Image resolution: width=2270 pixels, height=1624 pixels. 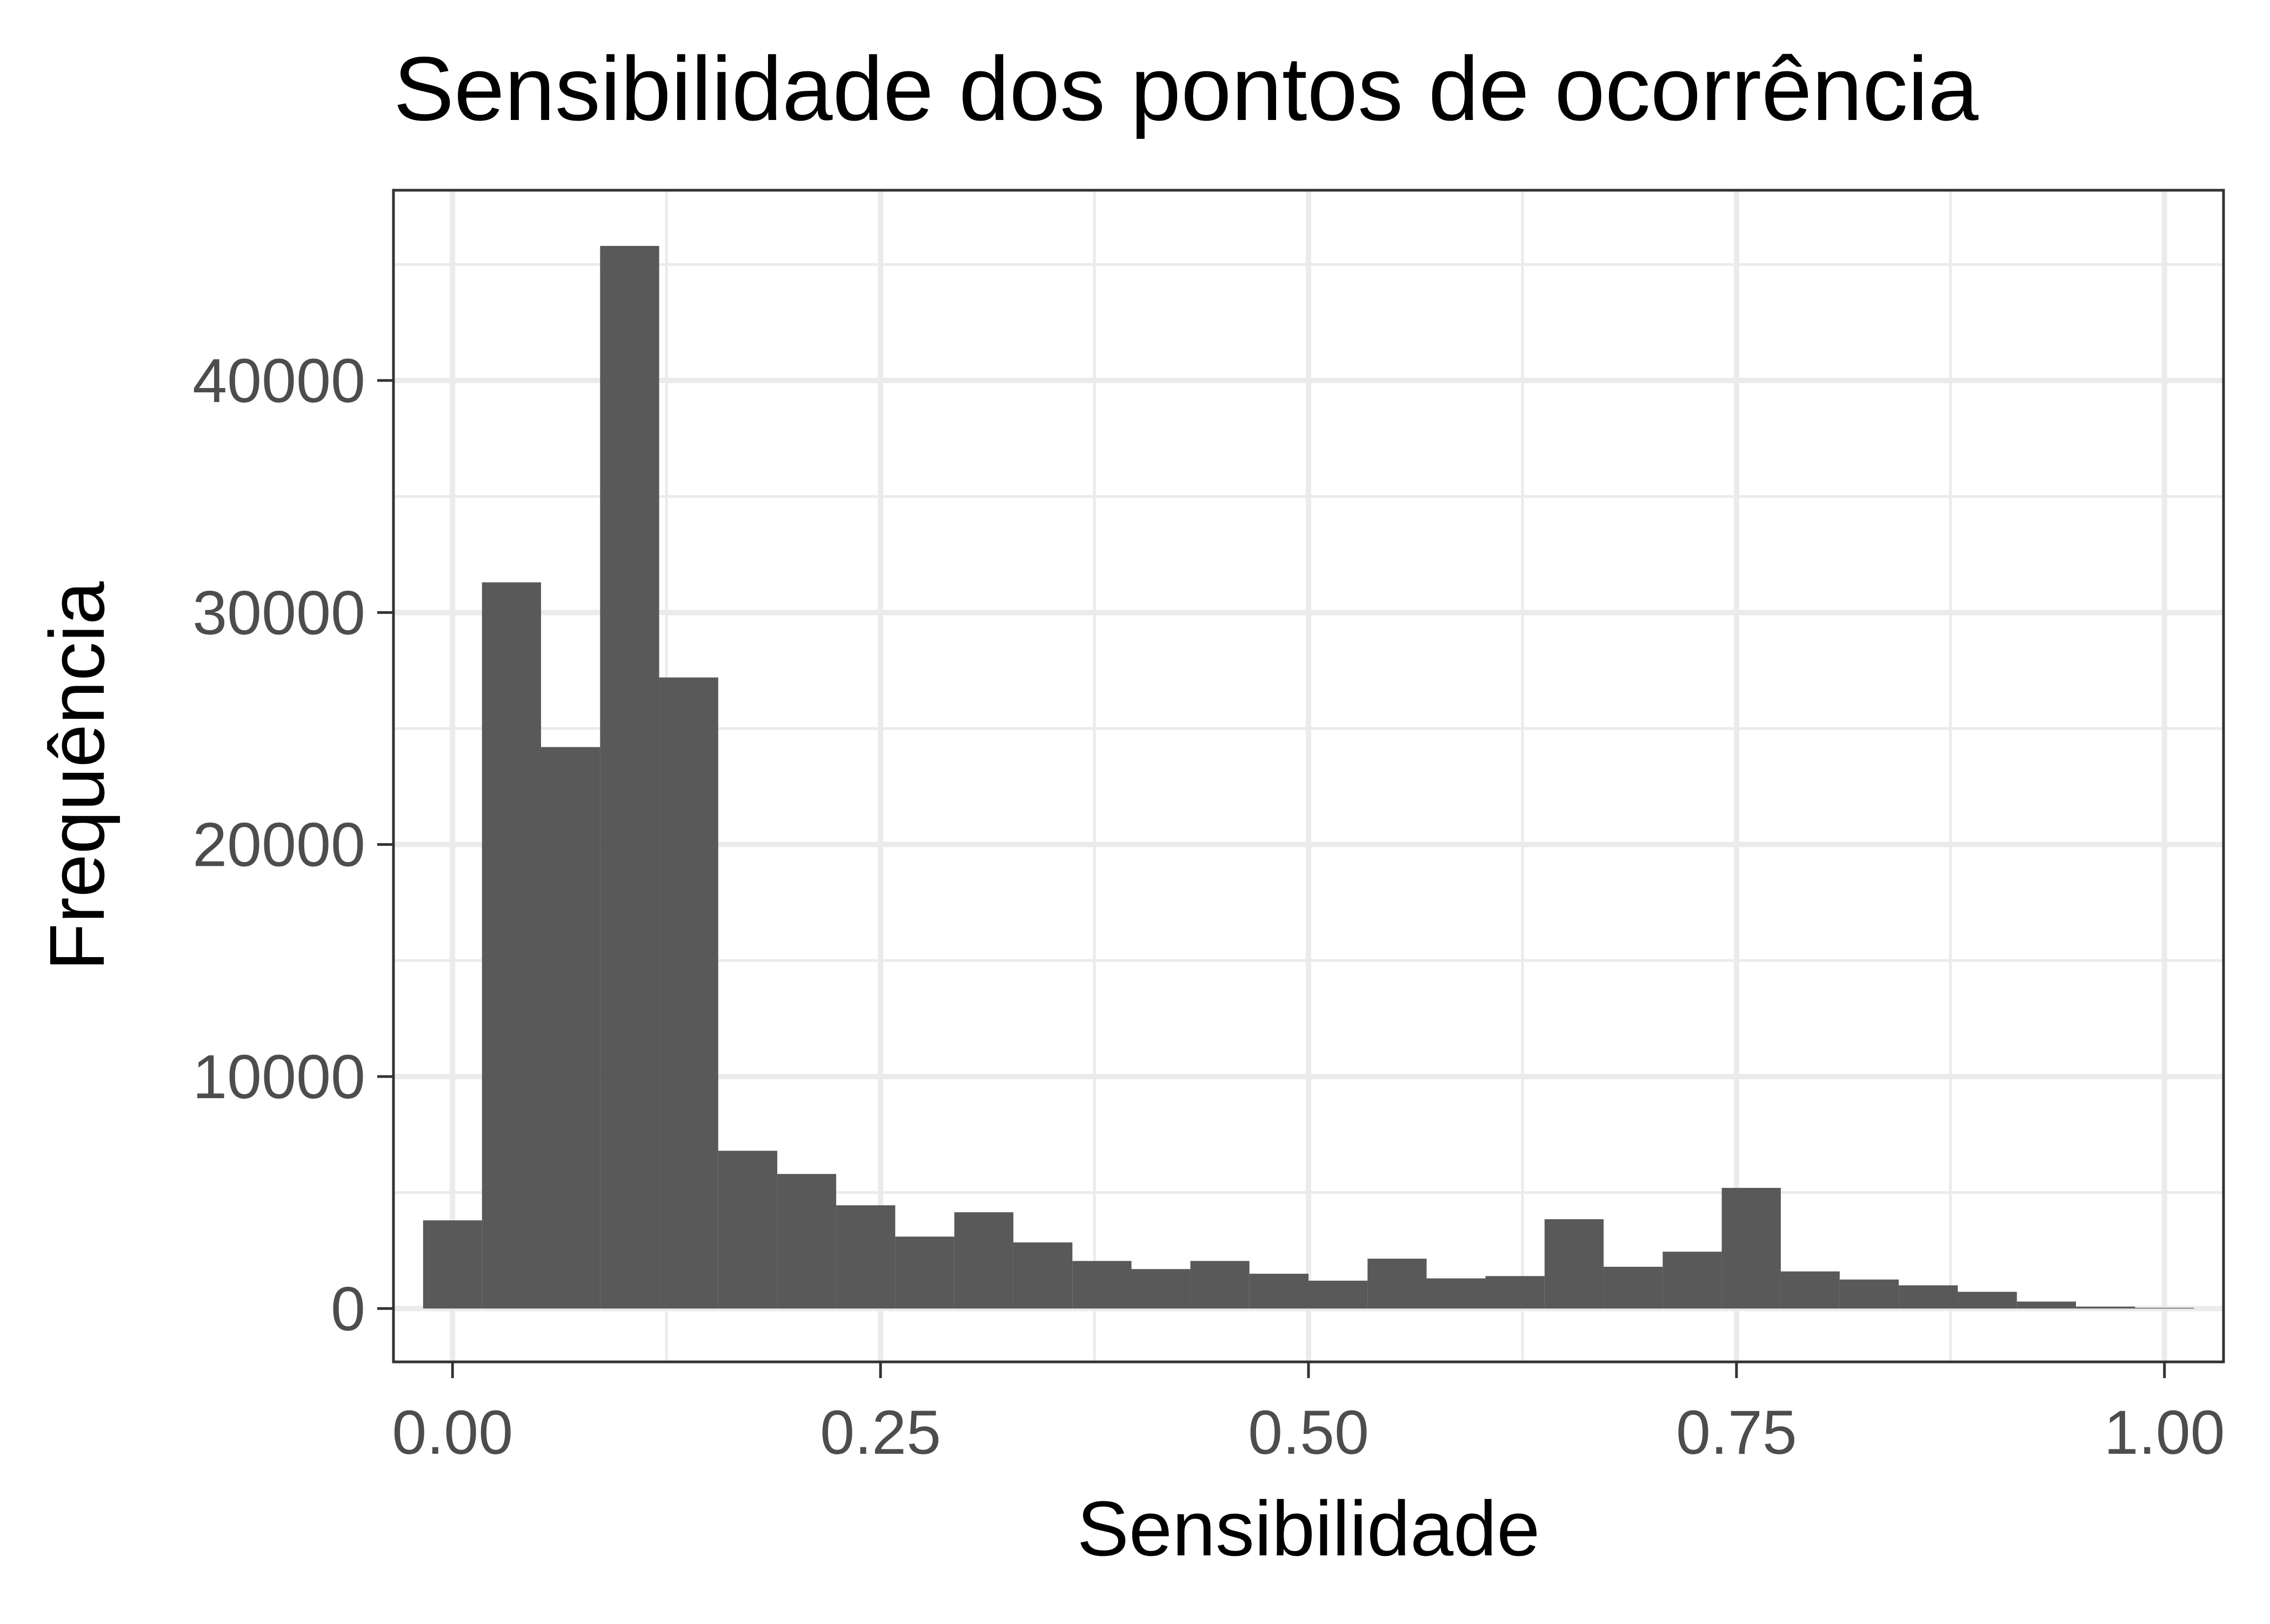 I want to click on x-tick-label: 1.00, so click(x=2164, y=1432).